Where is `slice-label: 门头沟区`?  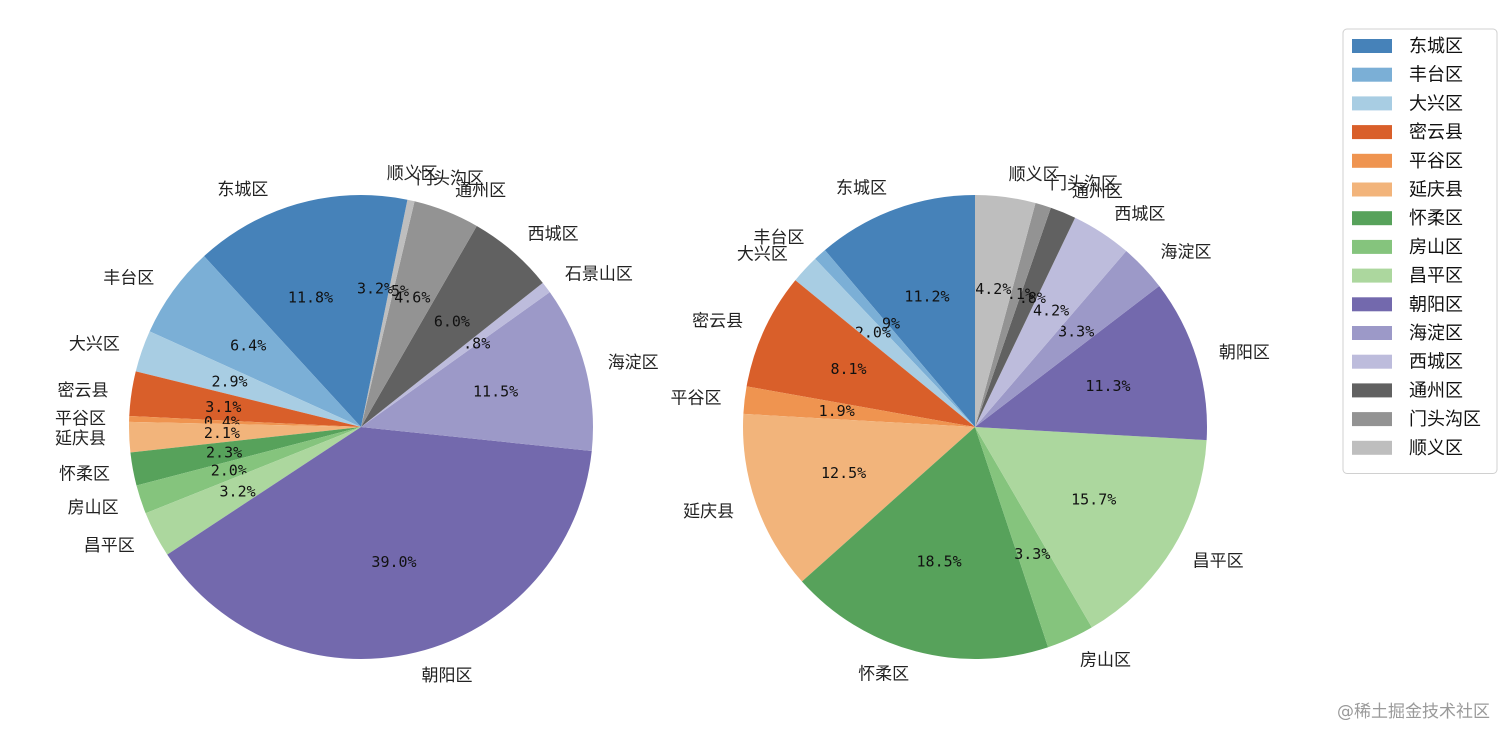 slice-label: 门头沟区 is located at coordinates (1084, 184).